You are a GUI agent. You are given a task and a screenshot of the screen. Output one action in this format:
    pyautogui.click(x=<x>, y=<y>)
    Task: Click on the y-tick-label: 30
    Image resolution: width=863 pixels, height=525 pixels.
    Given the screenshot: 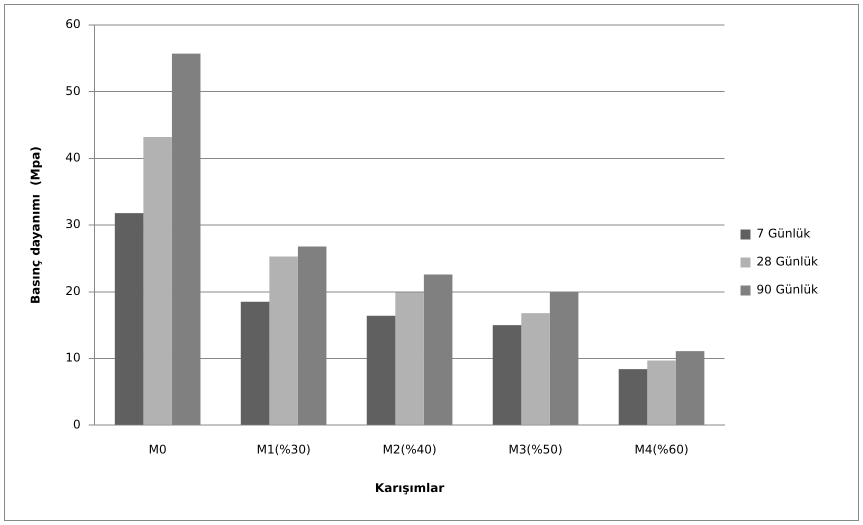 What is the action you would take?
    pyautogui.click(x=73, y=224)
    